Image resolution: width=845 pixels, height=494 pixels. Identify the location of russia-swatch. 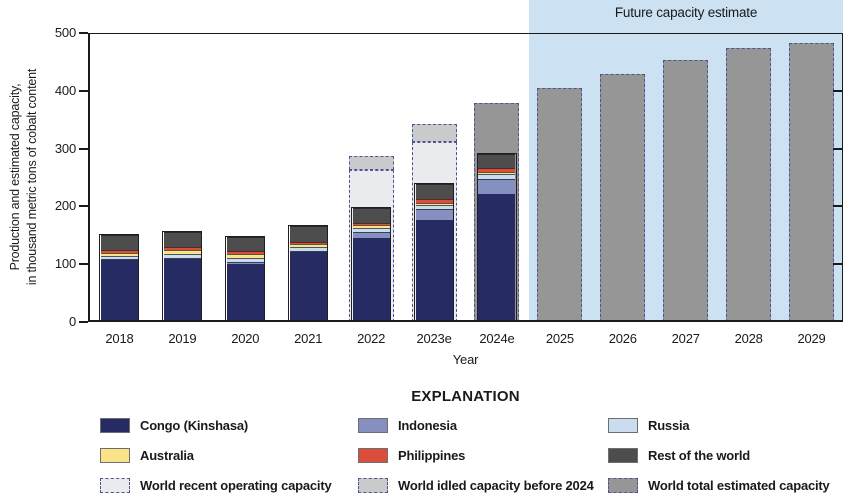
(623, 425).